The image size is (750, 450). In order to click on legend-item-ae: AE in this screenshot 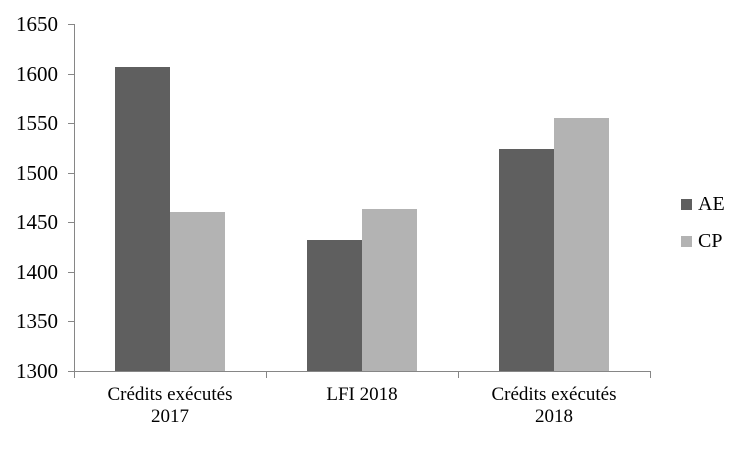, I will do `click(703, 204)`.